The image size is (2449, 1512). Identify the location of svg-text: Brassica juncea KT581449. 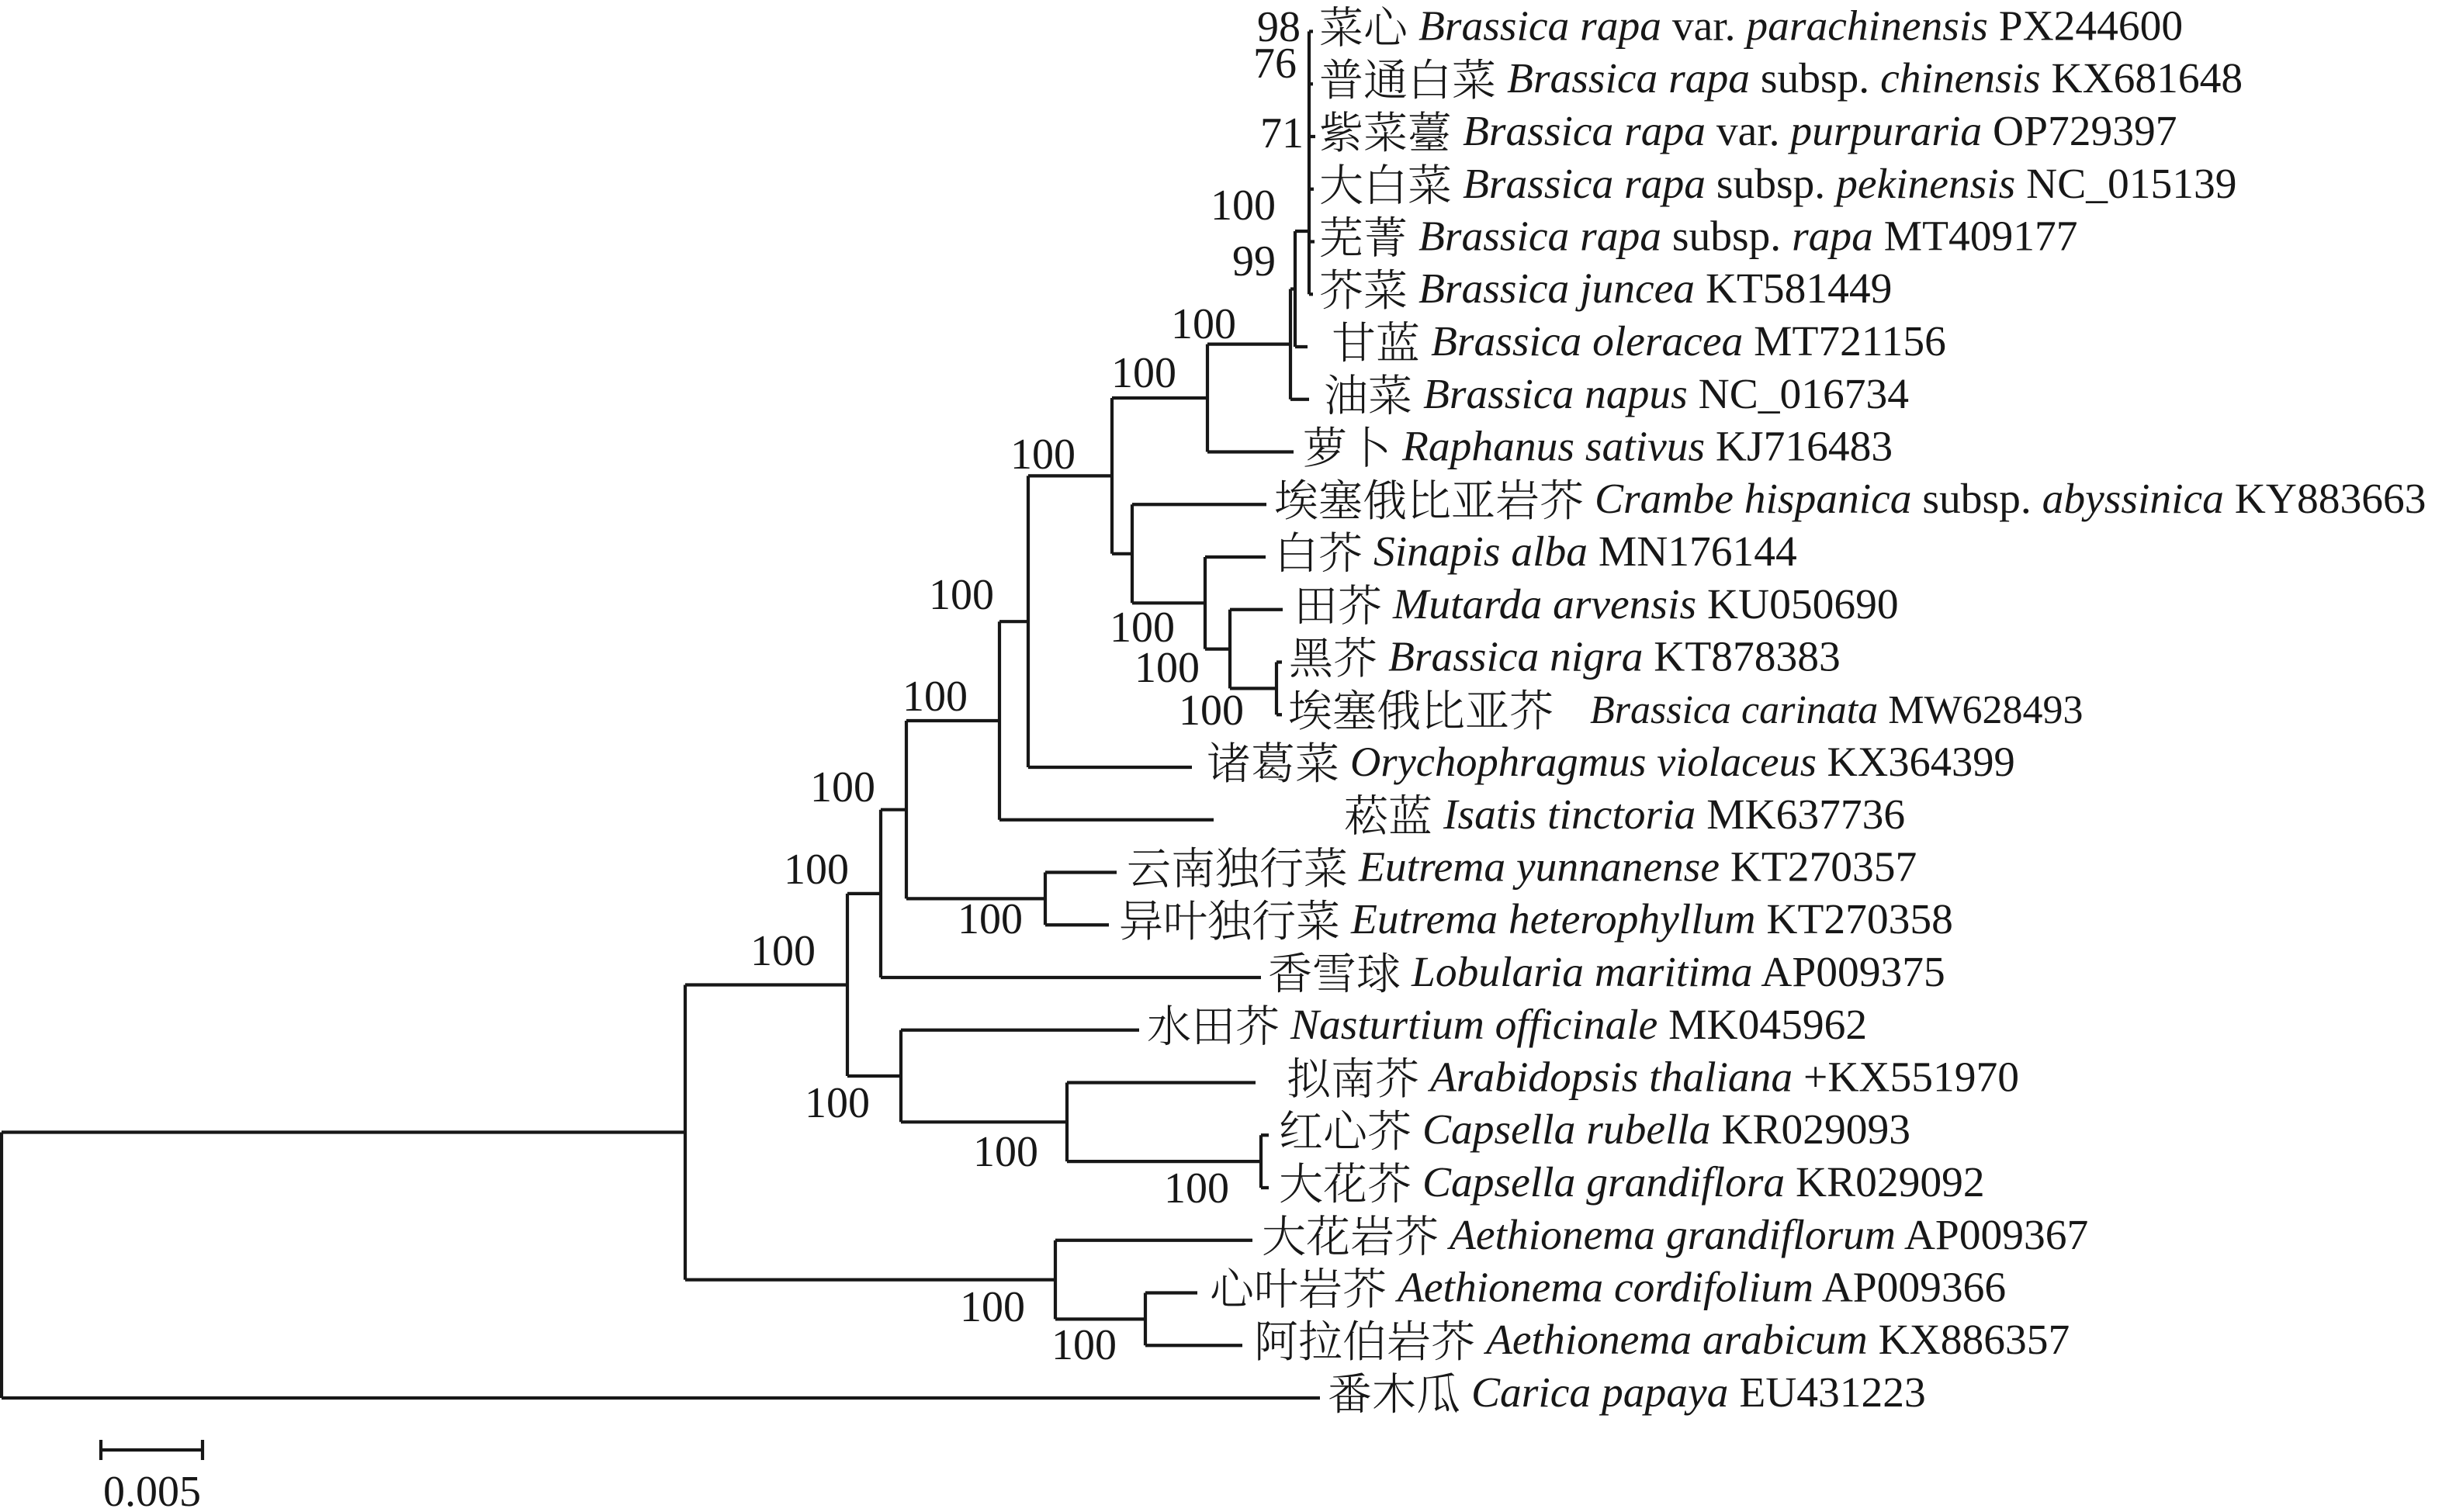
(1655, 289).